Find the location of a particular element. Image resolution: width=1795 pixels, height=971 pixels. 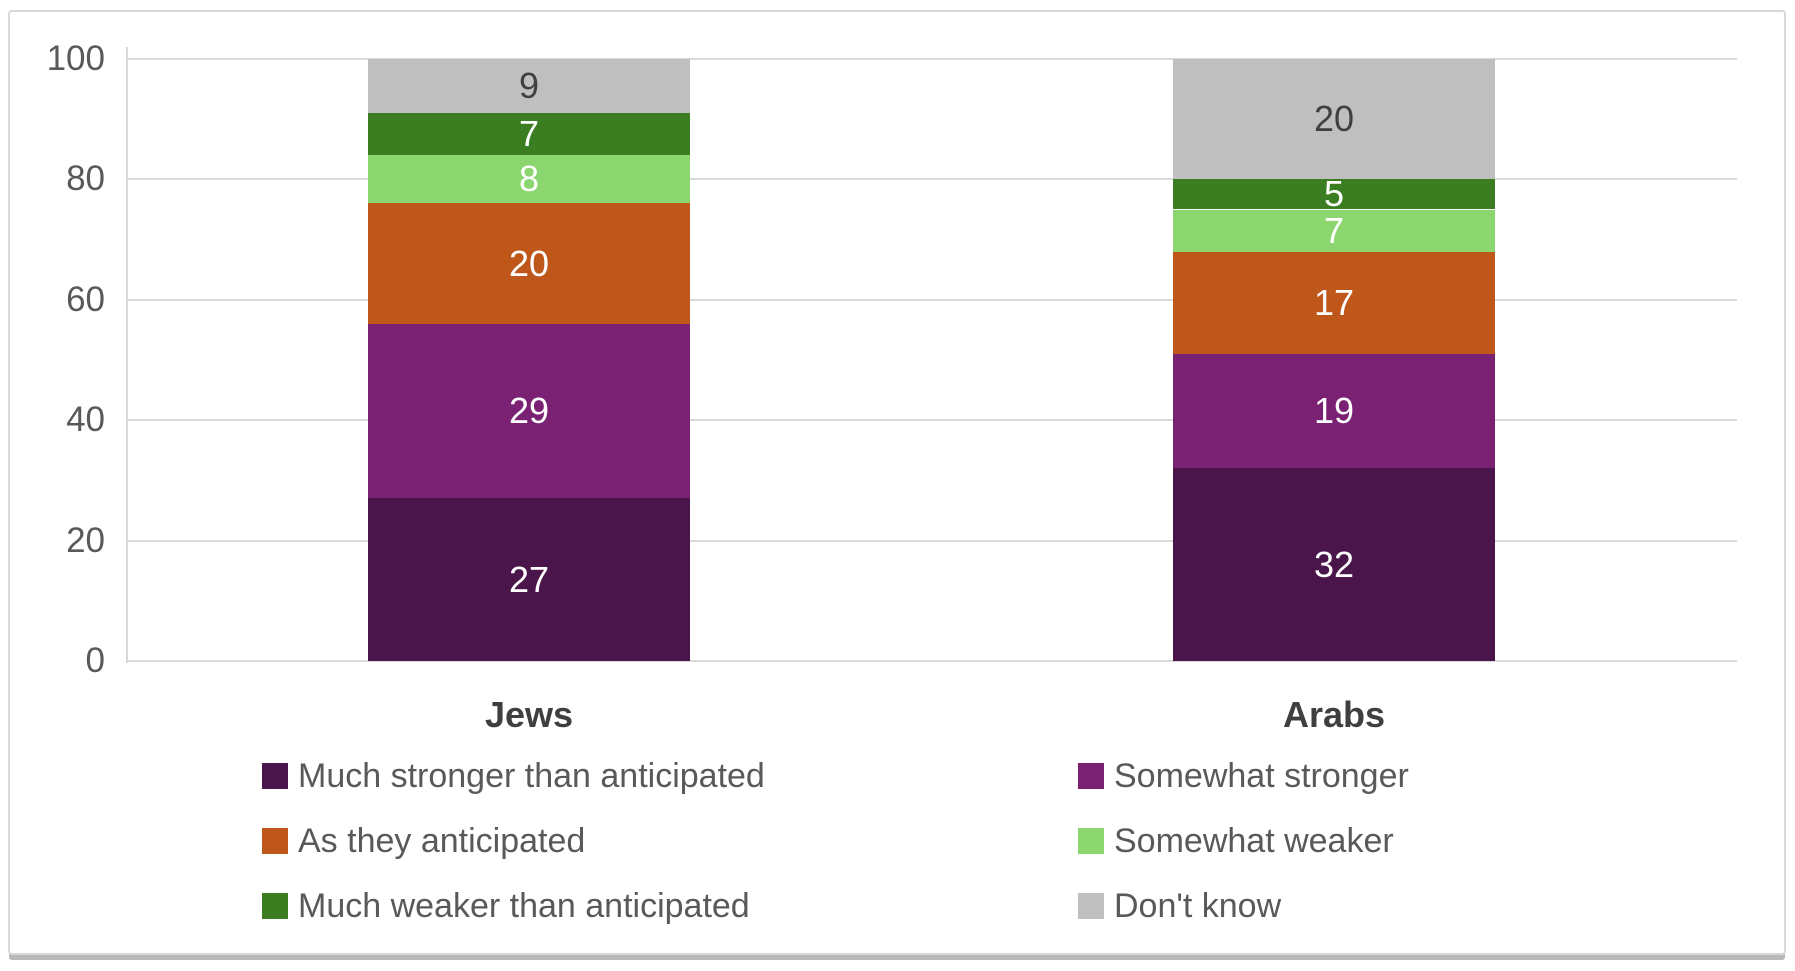

bar-segment: 27 is located at coordinates (529, 579).